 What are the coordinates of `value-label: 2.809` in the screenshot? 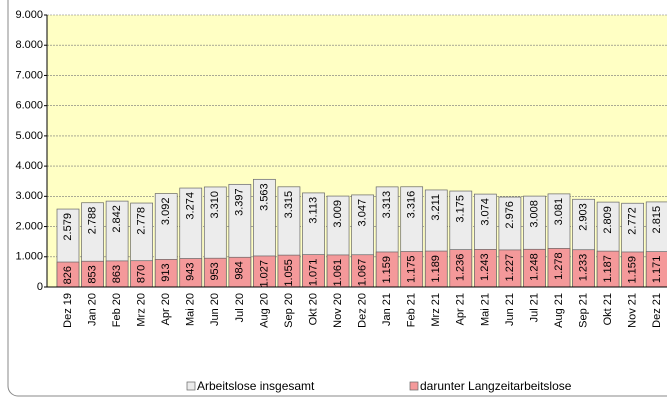 It's located at (608, 220).